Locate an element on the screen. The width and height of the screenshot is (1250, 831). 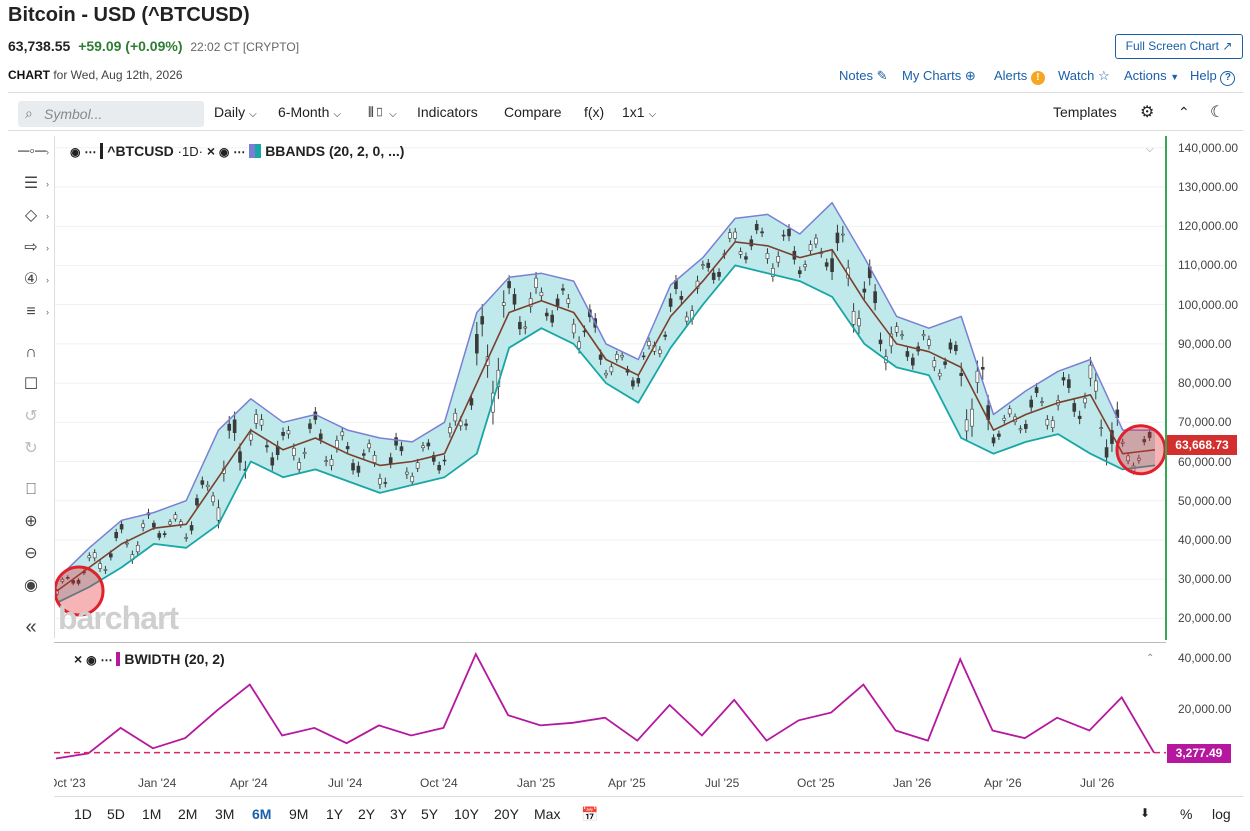
arrow-tool-icon: ⇨ › is located at coordinates (33, 248).